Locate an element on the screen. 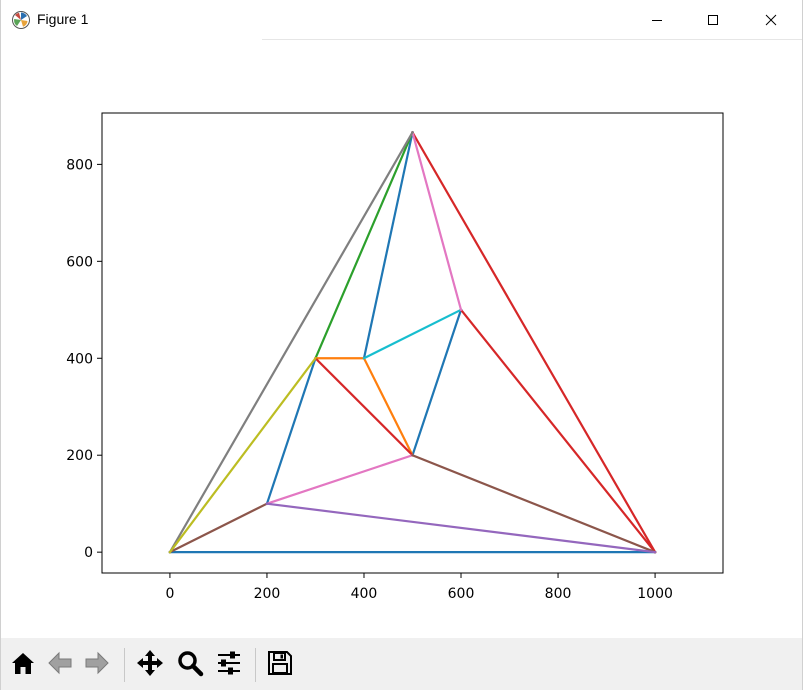 This screenshot has height=690, width=803. x-tick-label: 800 is located at coordinates (558, 594).